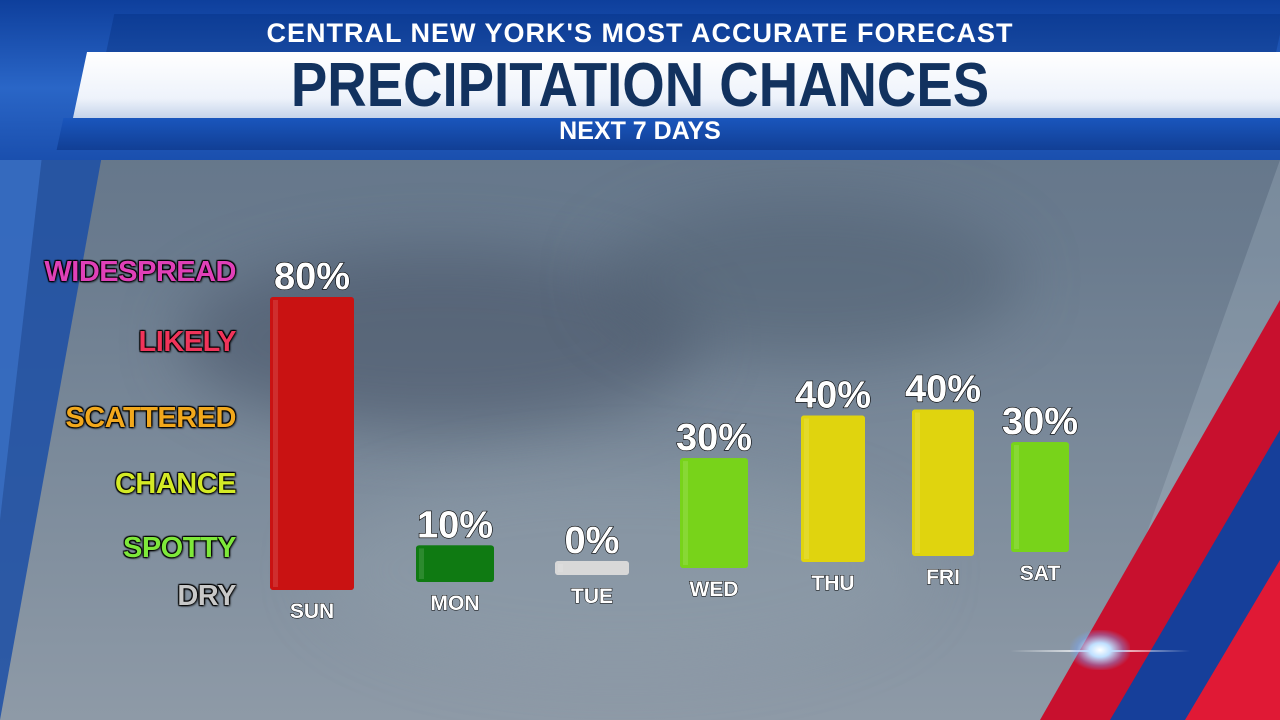 The image size is (1280, 720). Describe the element at coordinates (560, 568) in the screenshot. I see `bar-highlight-tue` at that location.